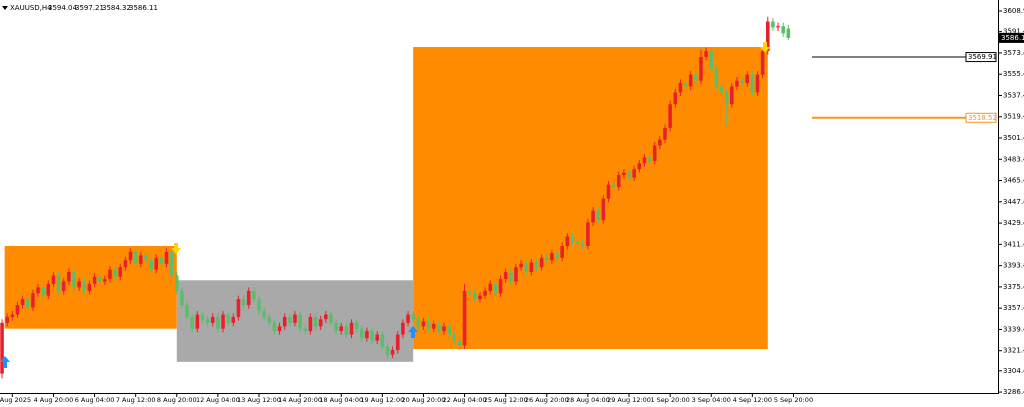 The image size is (1024, 407). What do you see at coordinates (89, 8) in the screenshot?
I see `ohlc-high: 3597.21` at bounding box center [89, 8].